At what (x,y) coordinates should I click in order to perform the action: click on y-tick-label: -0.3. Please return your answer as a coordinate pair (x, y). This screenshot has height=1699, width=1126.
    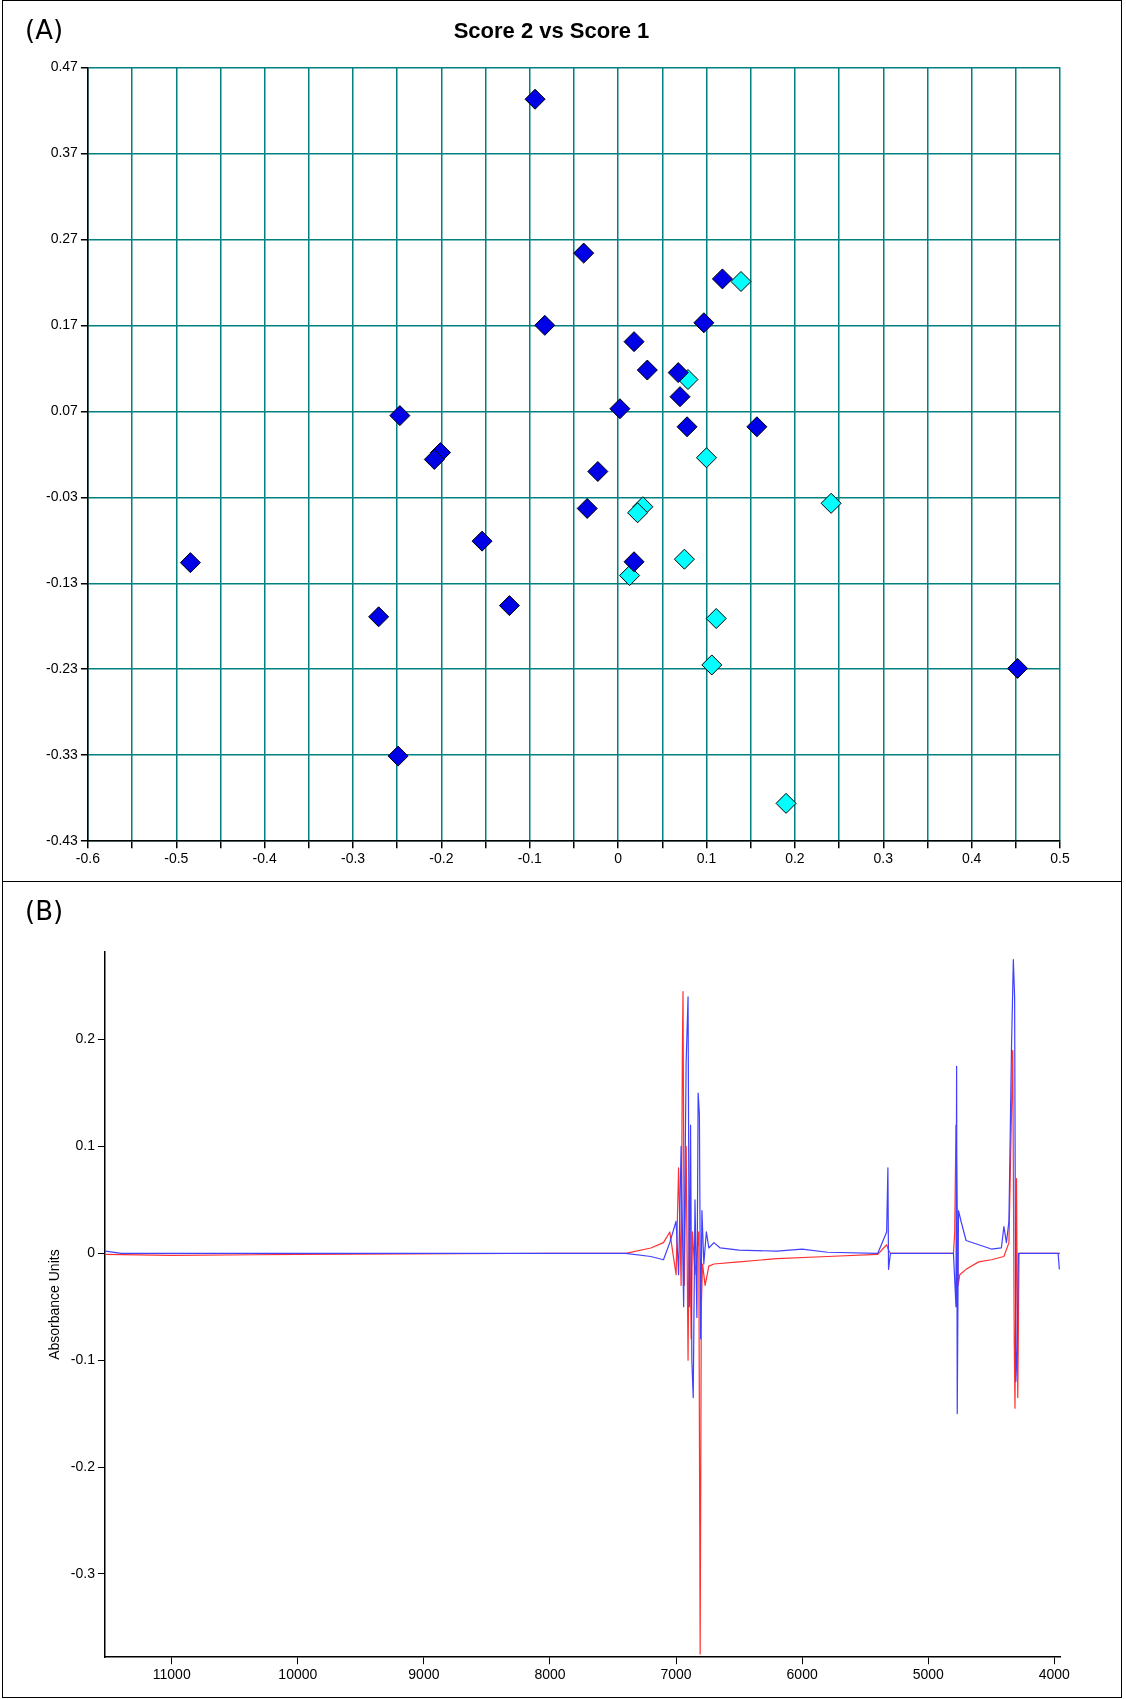
    Looking at the image, I should click on (83, 1572).